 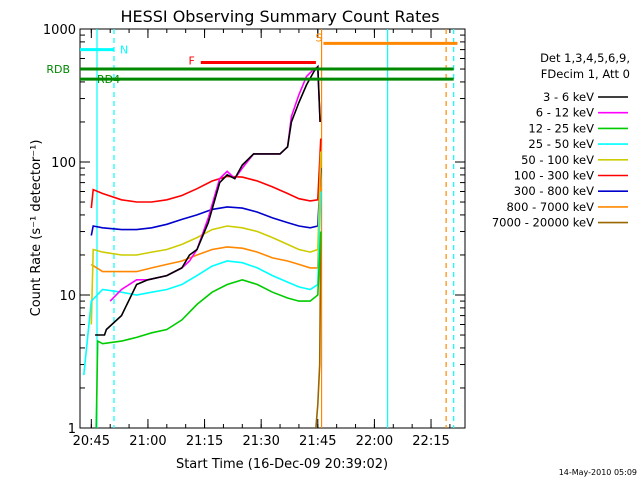 What do you see at coordinates (543, 223) in the screenshot?
I see `legend-label-7000-20000-kev: 7000 - 20000 keV` at bounding box center [543, 223].